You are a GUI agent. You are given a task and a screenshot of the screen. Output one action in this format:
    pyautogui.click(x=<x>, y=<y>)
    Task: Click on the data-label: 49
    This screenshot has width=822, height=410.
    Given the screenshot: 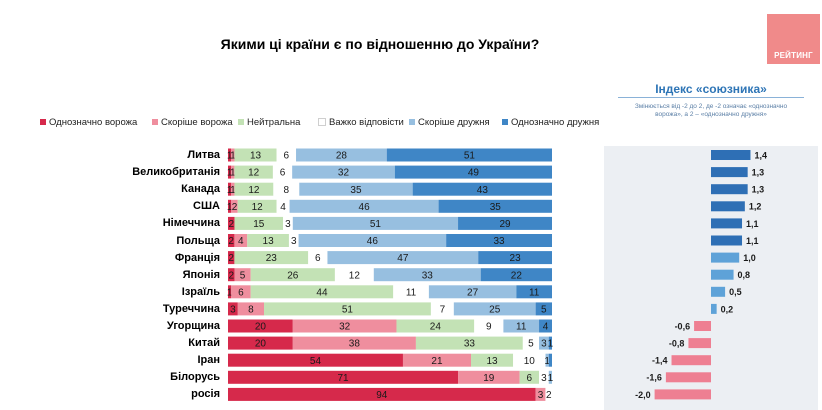 What is the action you would take?
    pyautogui.click(x=474, y=173)
    